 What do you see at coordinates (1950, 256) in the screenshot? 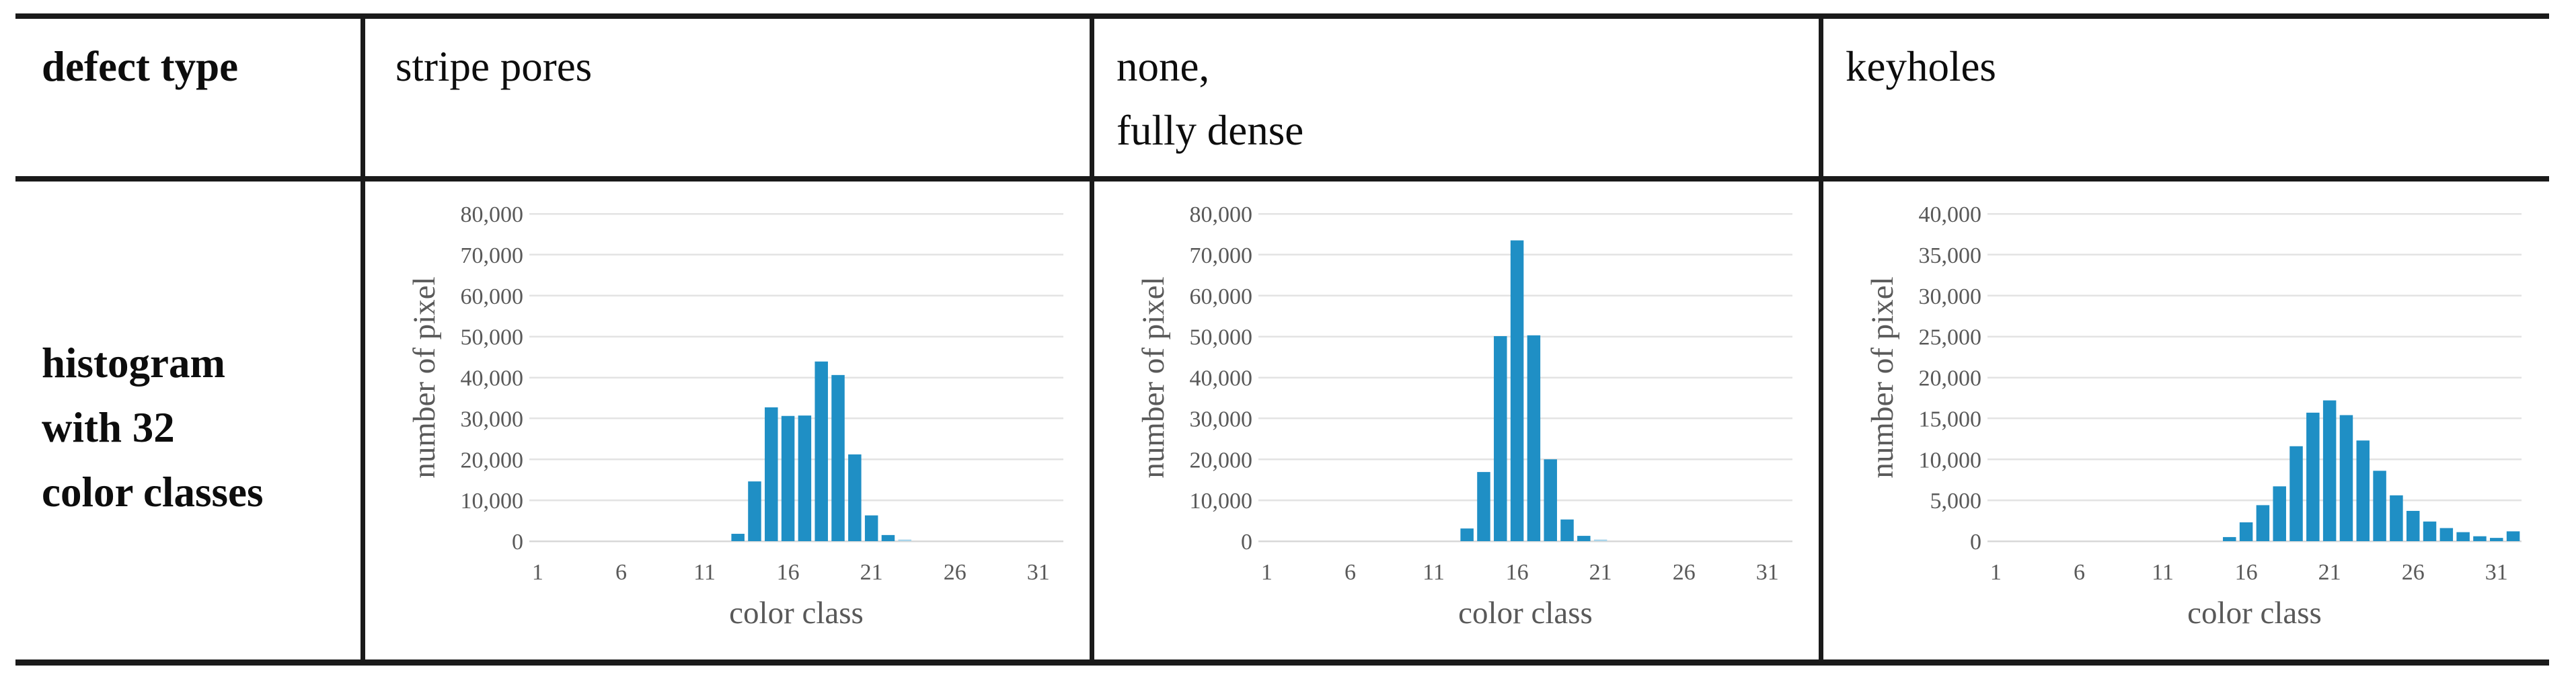
I see `y-tick-label: 35,000` at bounding box center [1950, 256].